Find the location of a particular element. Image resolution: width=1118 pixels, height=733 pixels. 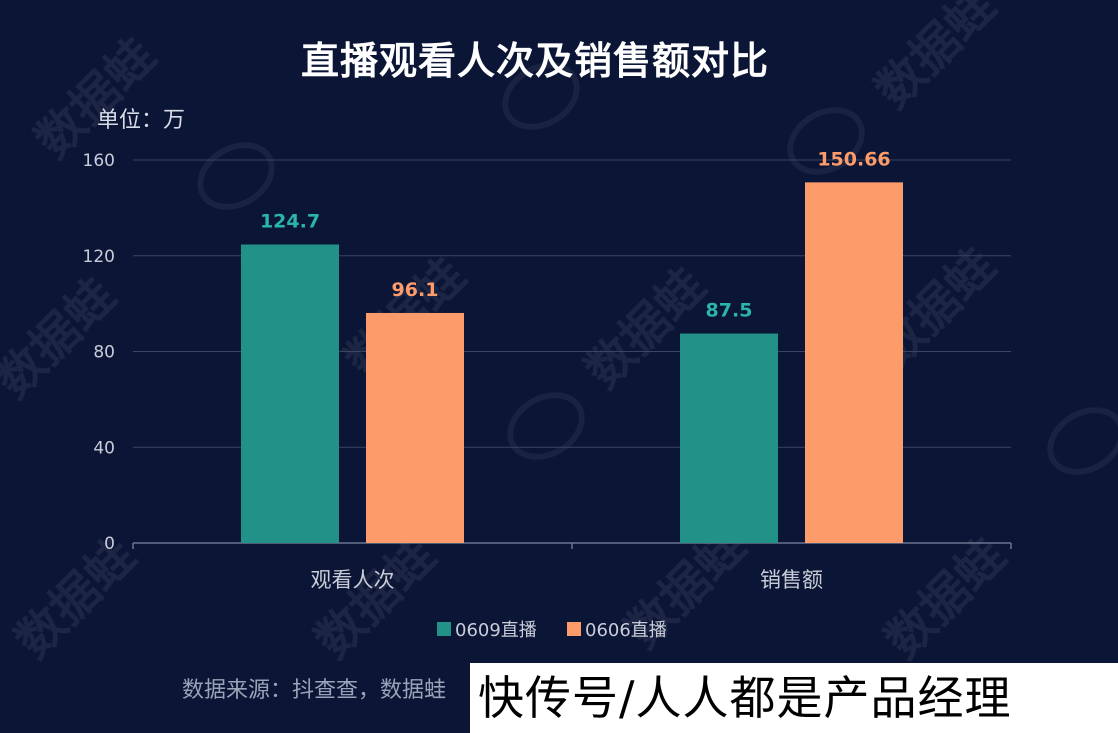

legend-item: 0606直播 is located at coordinates (617, 630).